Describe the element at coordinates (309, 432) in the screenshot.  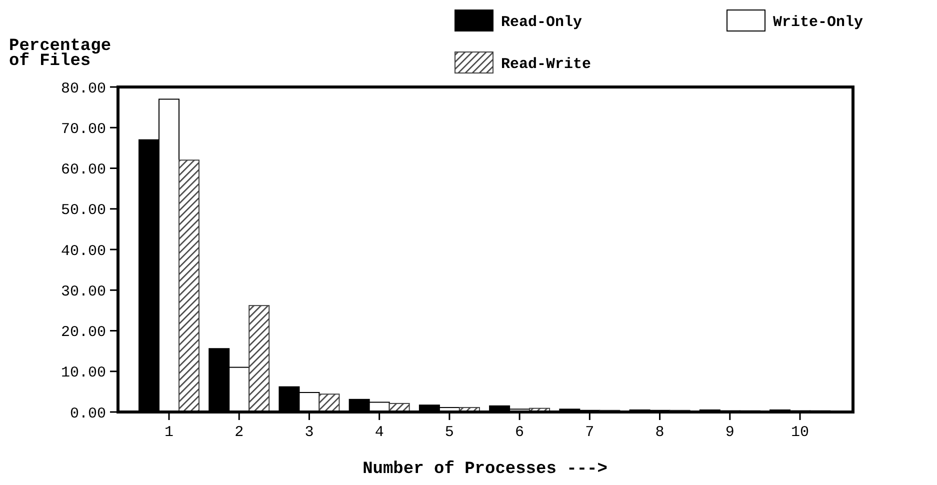
I see `x-tick-label: 3` at that location.